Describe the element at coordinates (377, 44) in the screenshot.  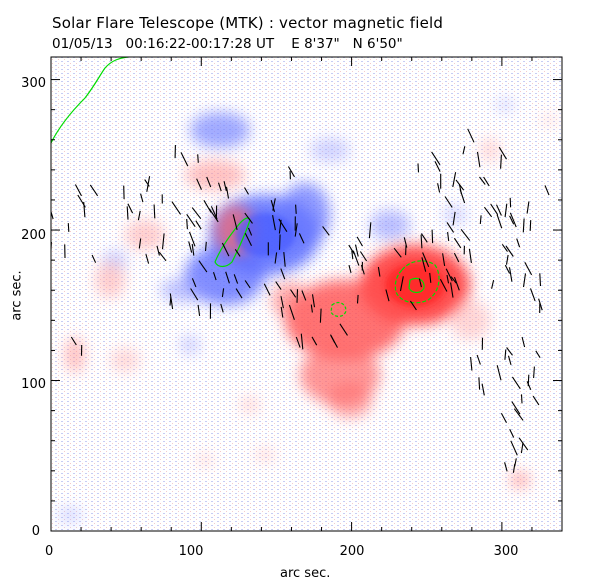
I see `obs-position-ns: N 6'50"` at that location.